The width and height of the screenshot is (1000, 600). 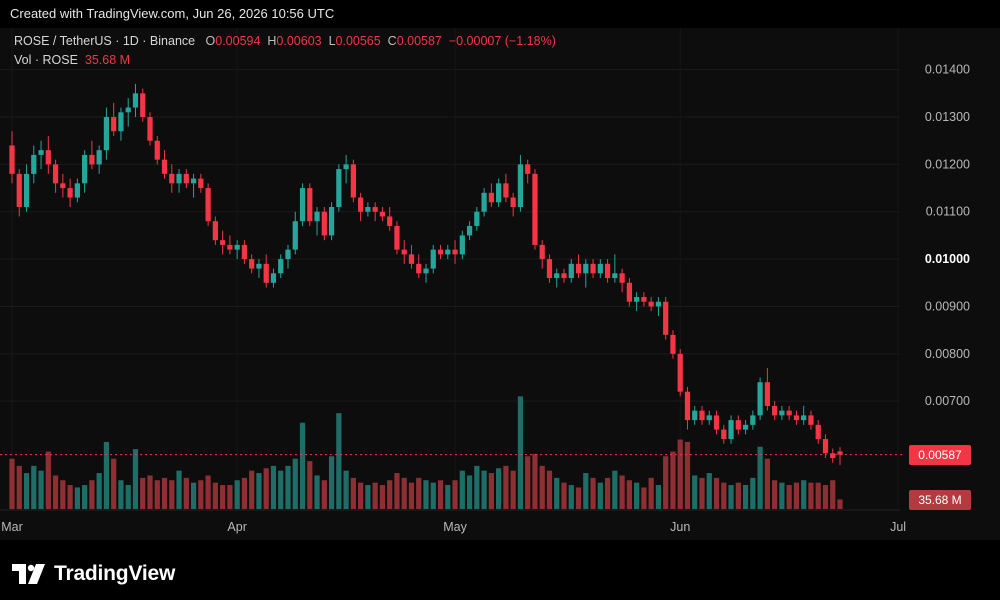 I want to click on close-value: 0.00587, so click(x=419, y=41).